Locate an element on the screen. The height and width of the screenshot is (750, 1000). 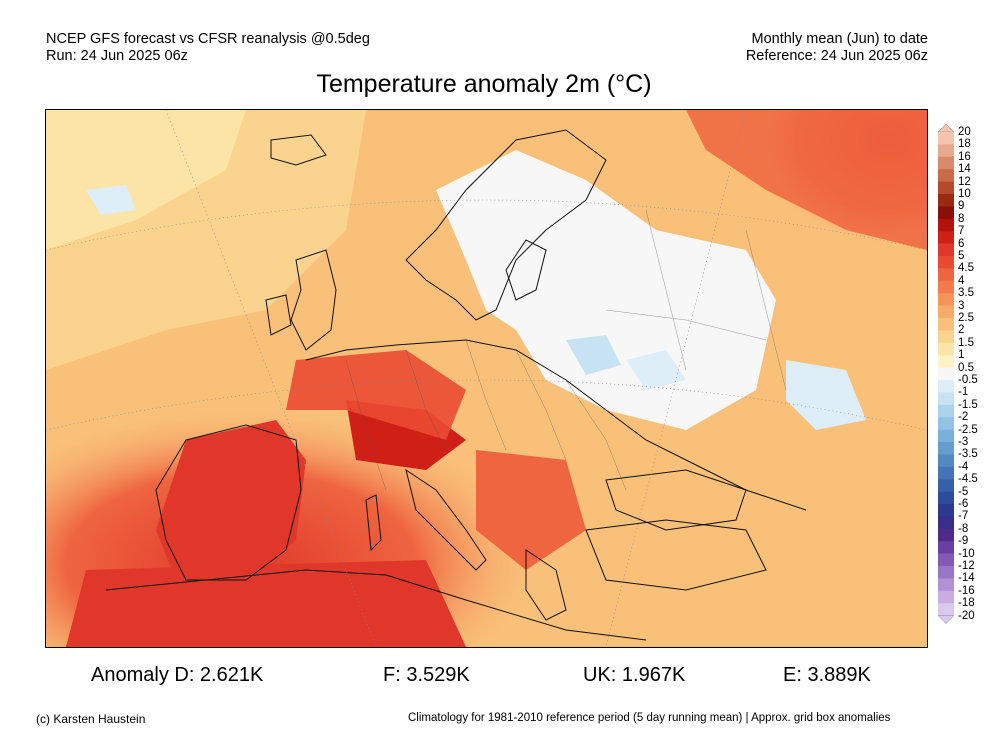
corsica-sardinia is located at coordinates (373, 523).